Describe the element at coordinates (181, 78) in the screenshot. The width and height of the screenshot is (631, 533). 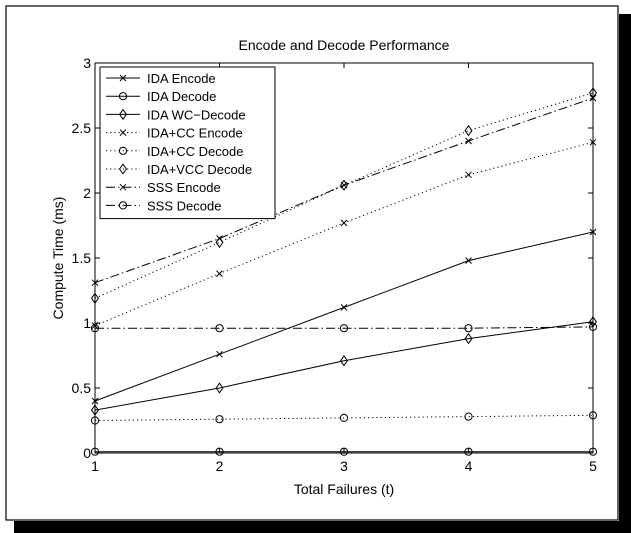
I see `legend-label: IDA Encode` at that location.